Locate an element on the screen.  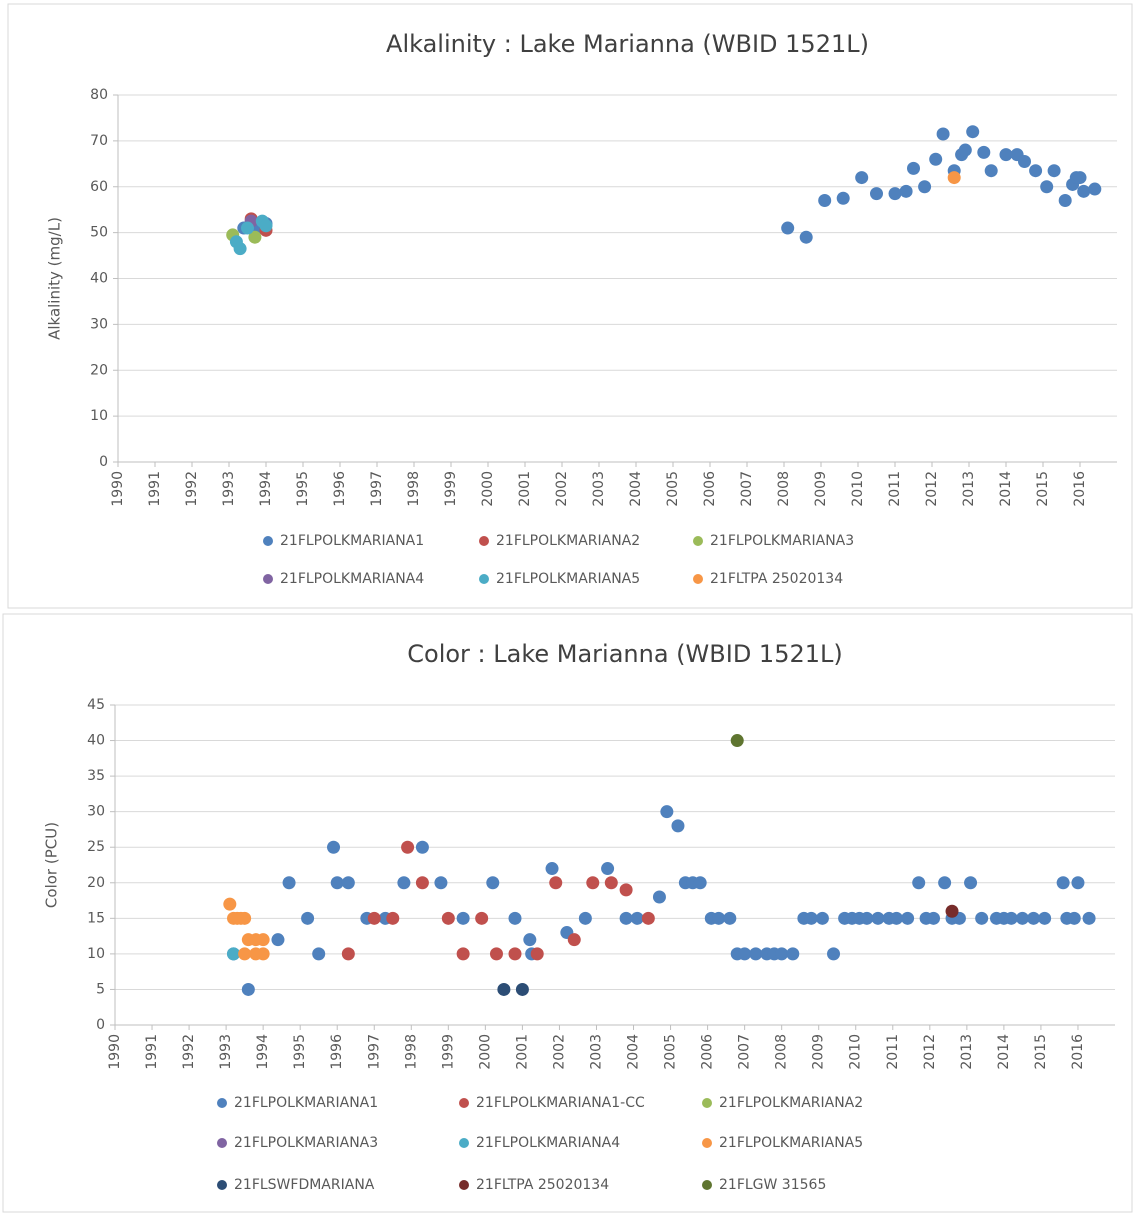
legend-label: 21FLPOLKMARIANA2 is located at coordinates (791, 1103).